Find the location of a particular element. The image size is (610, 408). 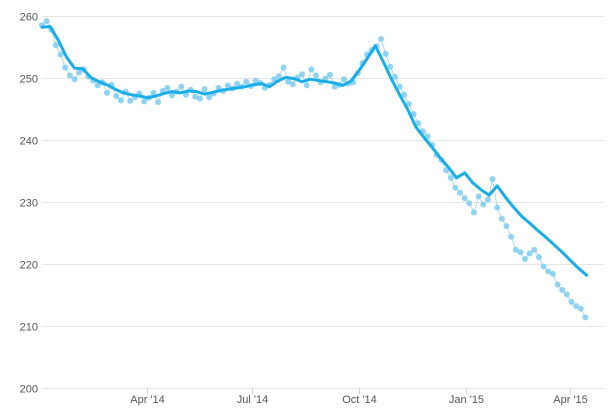

x-tick-label: Jul '14 is located at coordinates (252, 400).